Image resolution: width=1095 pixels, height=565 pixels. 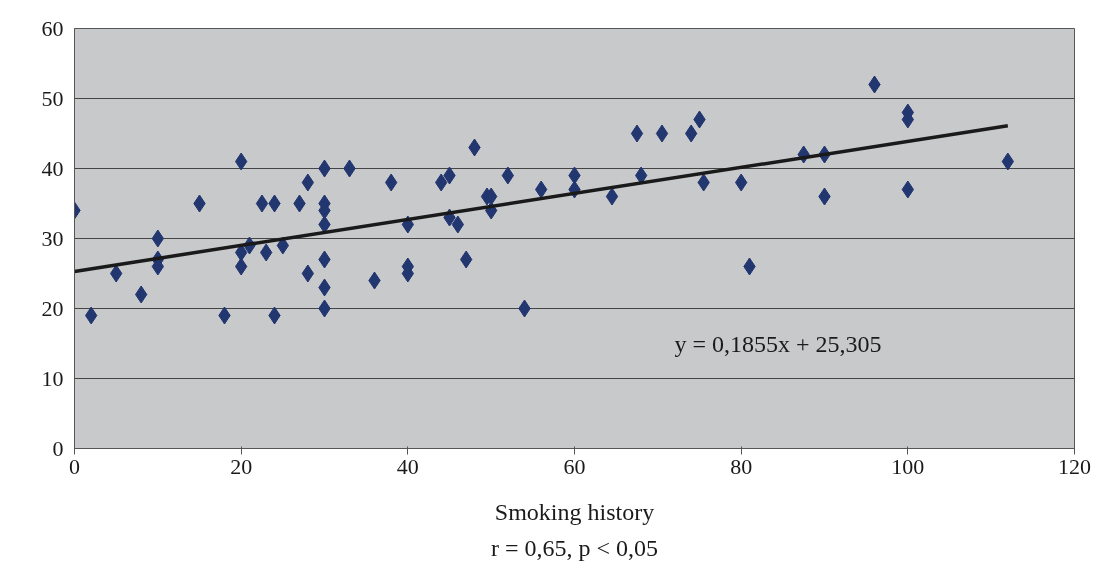 What do you see at coordinates (52, 98) in the screenshot?
I see `y-tick-label: 50` at bounding box center [52, 98].